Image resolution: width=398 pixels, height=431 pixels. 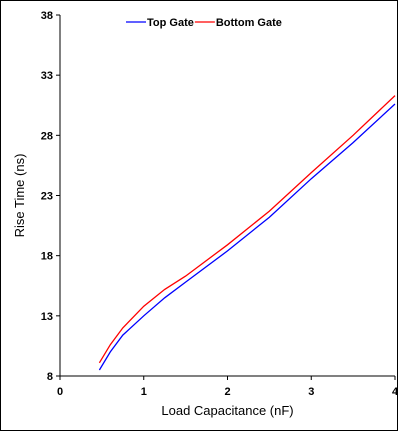 I want to click on y-tick-label: 28, so click(x=47, y=136).